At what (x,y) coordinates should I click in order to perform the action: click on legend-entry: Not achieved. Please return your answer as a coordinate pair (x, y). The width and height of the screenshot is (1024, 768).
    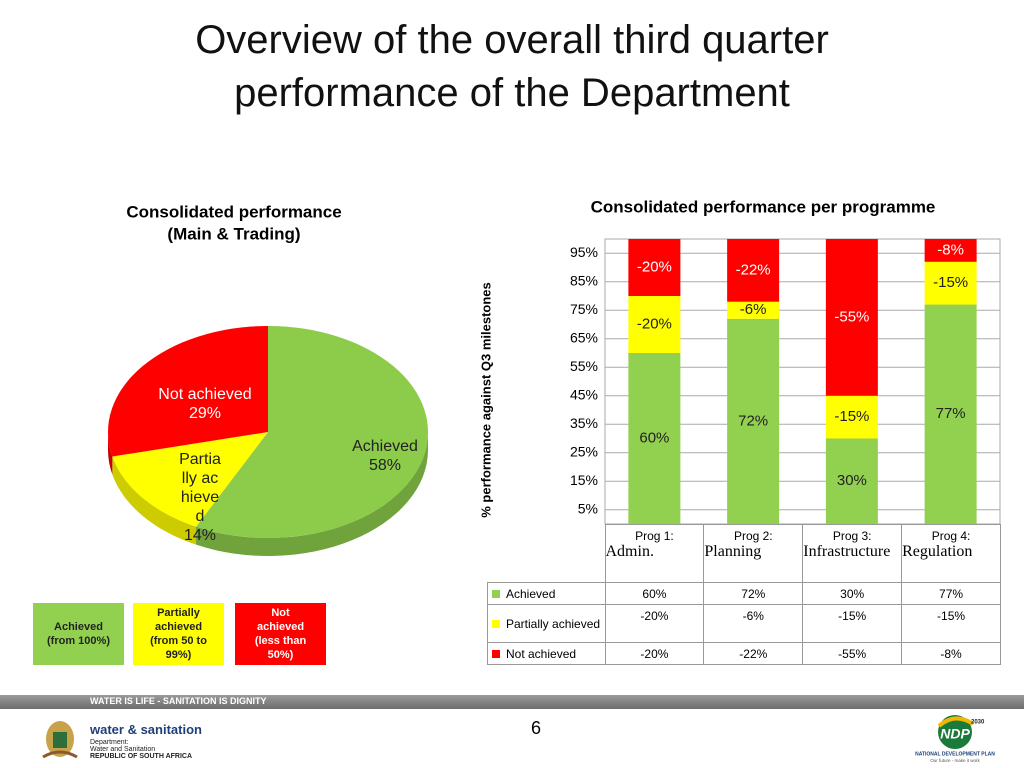
    Looking at the image, I should click on (548, 654).